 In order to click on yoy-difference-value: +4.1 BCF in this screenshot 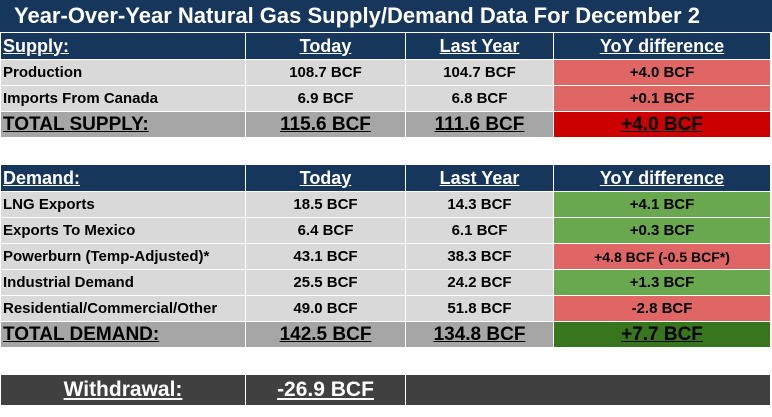, I will do `click(662, 204)`.